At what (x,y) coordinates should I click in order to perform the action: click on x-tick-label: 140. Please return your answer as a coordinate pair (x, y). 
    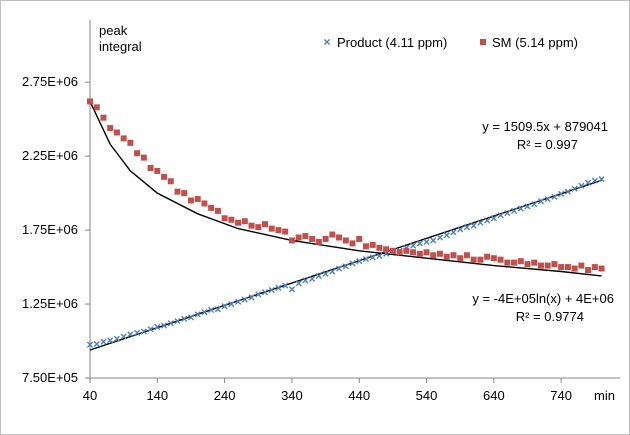
    Looking at the image, I should click on (157, 395).